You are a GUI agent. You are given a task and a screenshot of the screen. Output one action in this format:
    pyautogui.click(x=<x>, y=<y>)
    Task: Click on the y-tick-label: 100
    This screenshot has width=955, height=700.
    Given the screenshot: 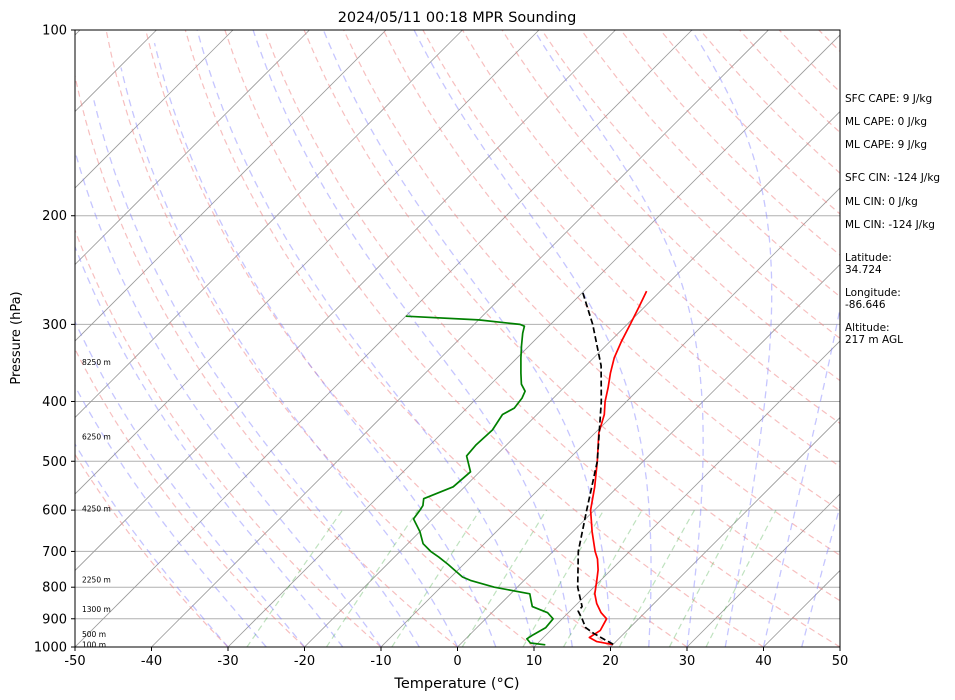 What is the action you would take?
    pyautogui.click(x=54, y=31)
    